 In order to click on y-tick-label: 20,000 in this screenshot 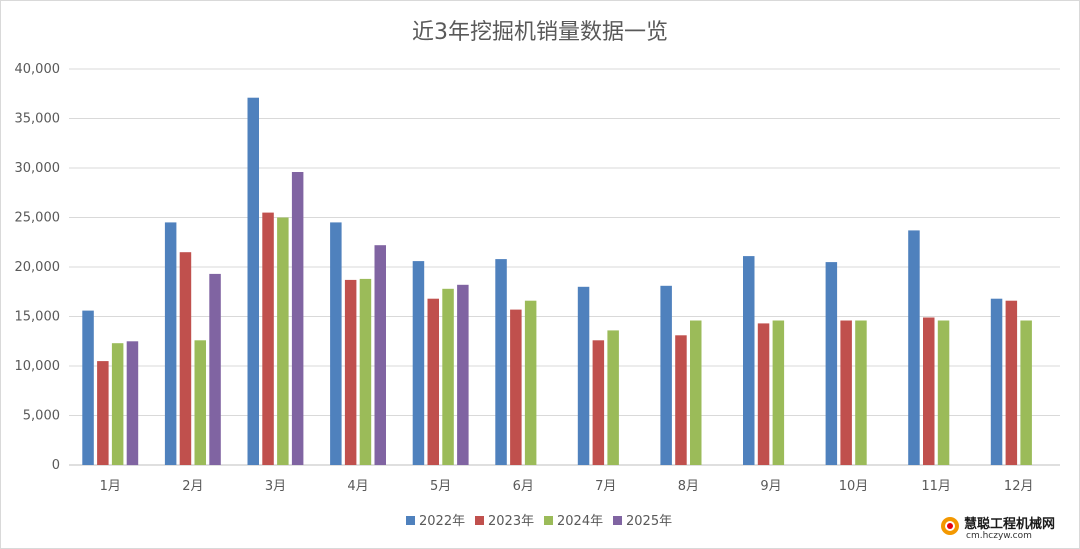, I will do `click(38, 267)`.